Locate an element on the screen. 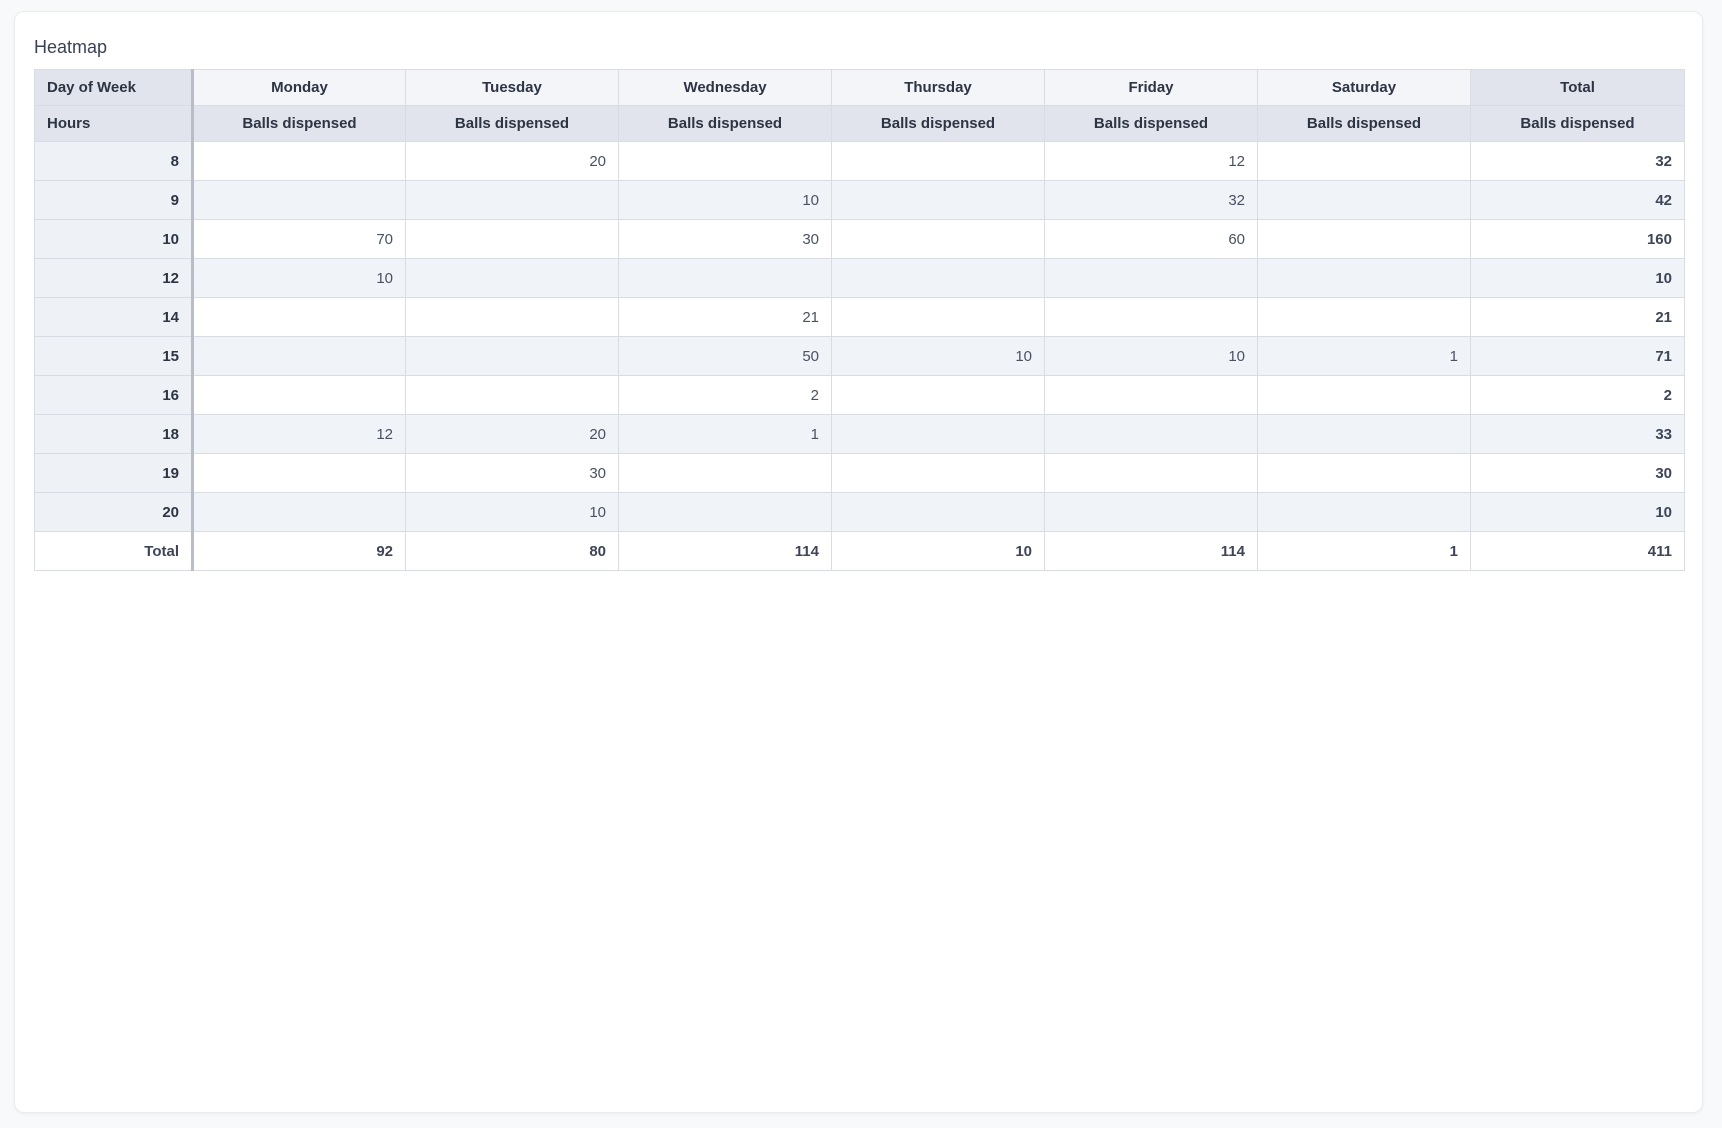 The height and width of the screenshot is (1128, 1722). value-cell: 60 is located at coordinates (1151, 239).